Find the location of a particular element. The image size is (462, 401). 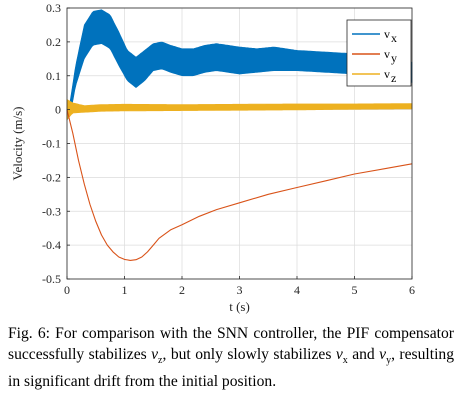

caption-middle: , but only slowly stabilizes is located at coordinates (249, 354).